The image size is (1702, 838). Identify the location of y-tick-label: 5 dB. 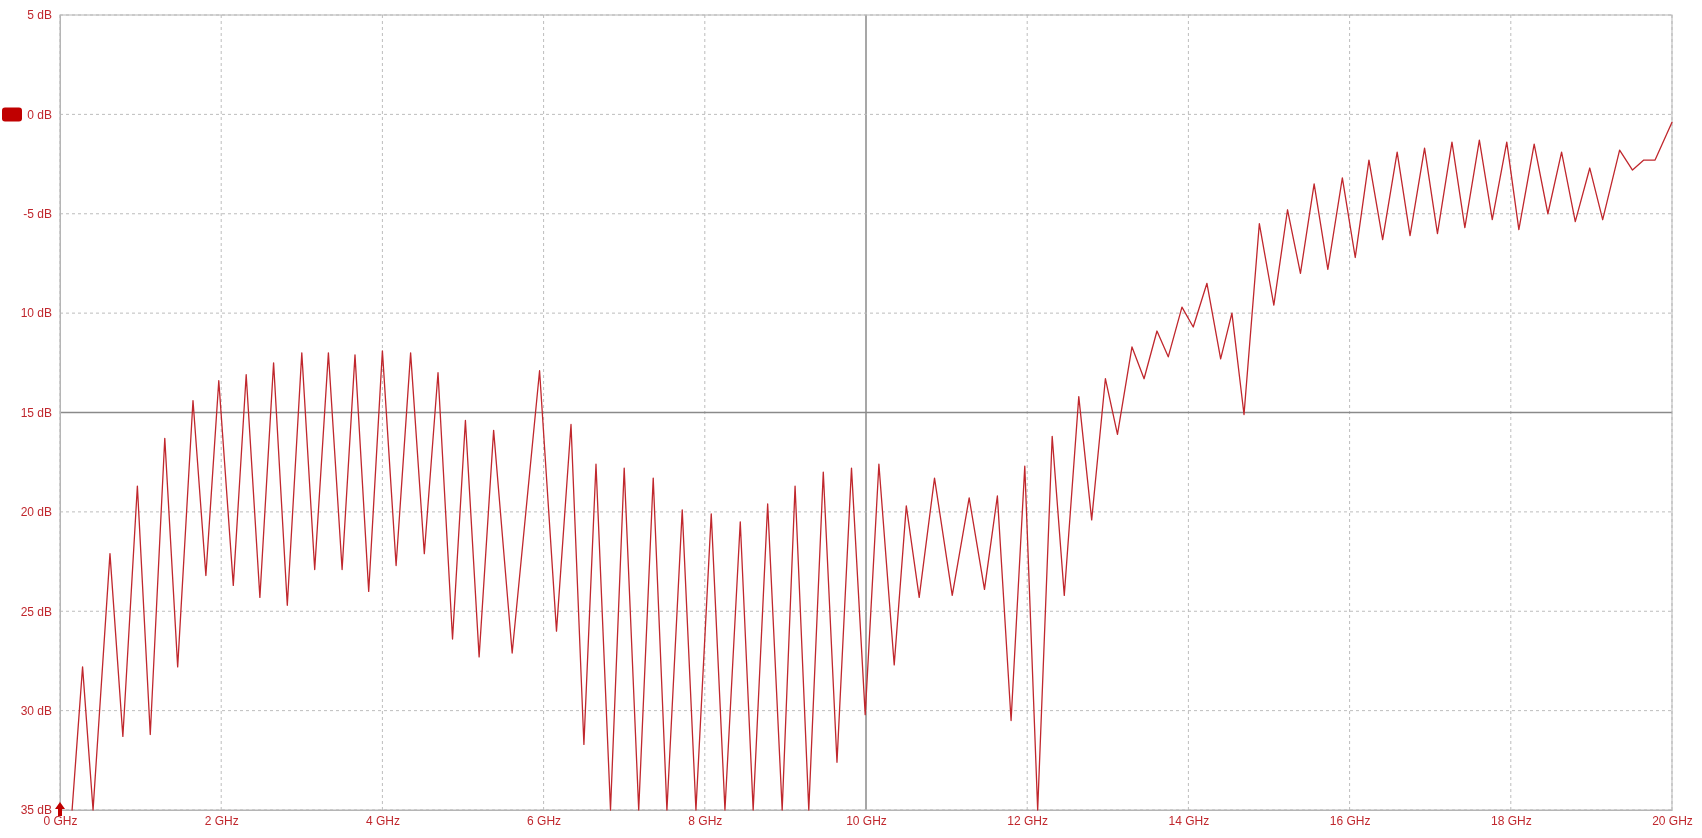
(39, 15).